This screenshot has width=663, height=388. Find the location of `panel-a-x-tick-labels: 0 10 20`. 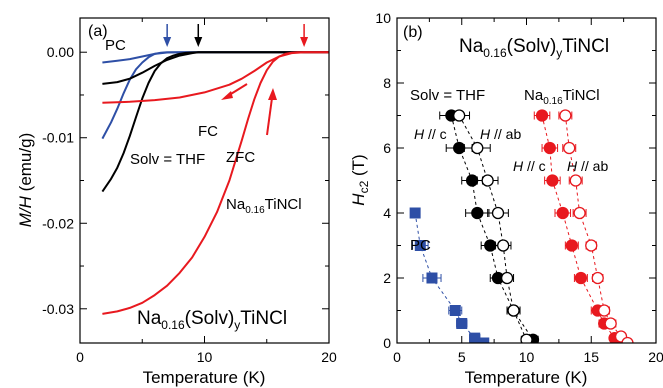

panel-a-x-tick-labels: 0 10 20 is located at coordinates (206, 357).